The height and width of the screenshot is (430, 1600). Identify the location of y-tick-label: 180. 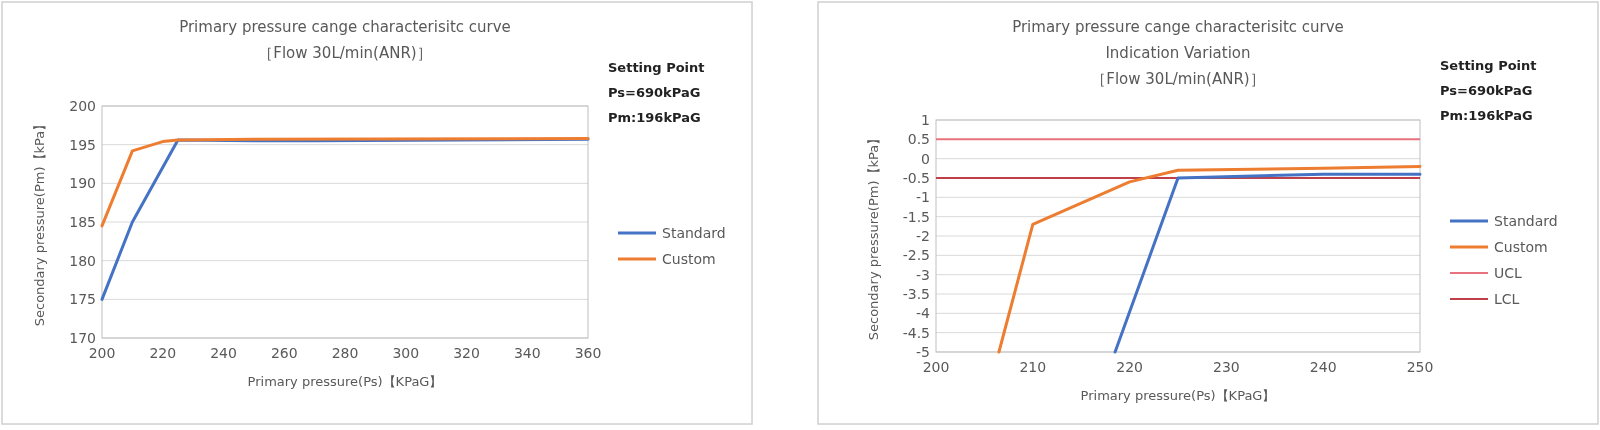
(82, 260).